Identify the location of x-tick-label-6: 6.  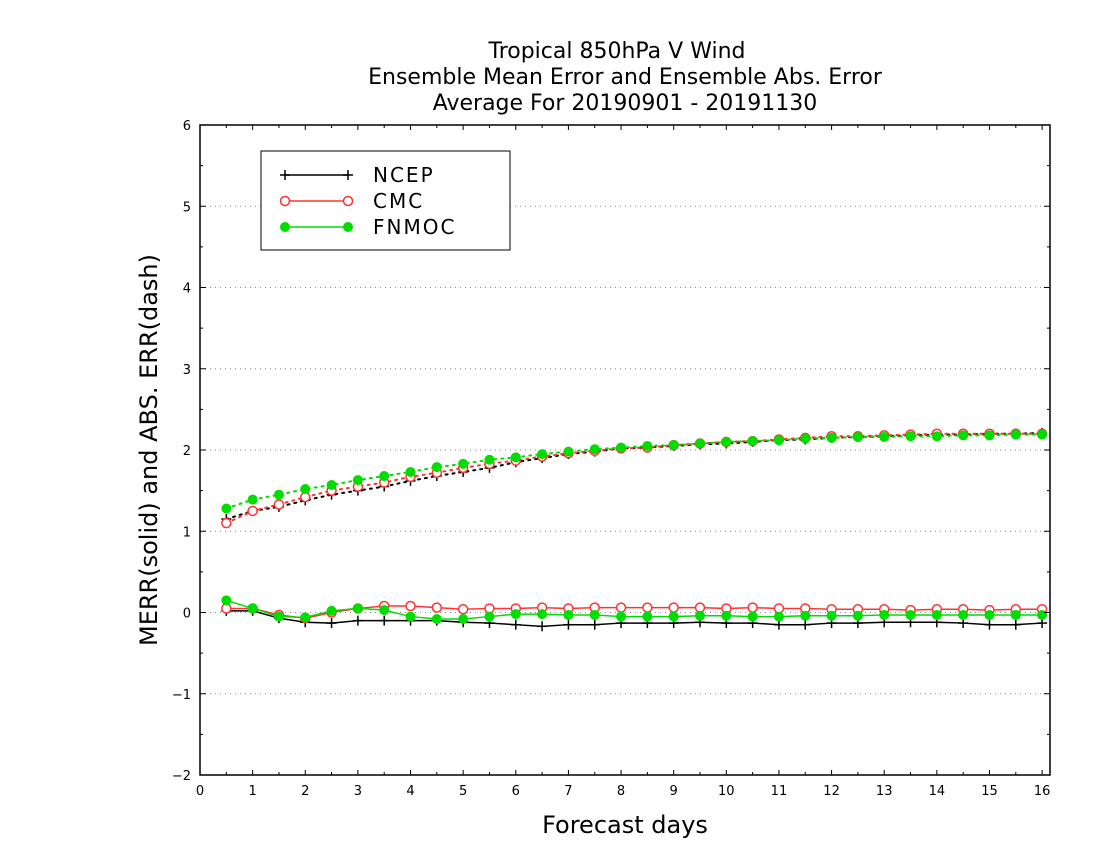
(516, 791).